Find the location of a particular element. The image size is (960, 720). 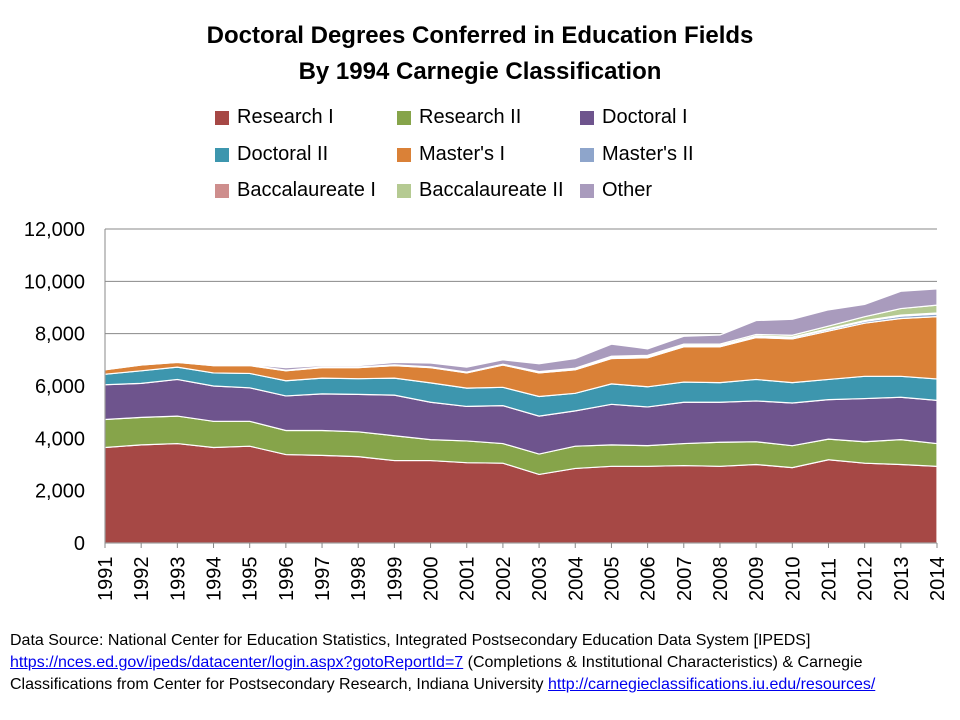

x-tick-label: 1996 is located at coordinates (287, 579).